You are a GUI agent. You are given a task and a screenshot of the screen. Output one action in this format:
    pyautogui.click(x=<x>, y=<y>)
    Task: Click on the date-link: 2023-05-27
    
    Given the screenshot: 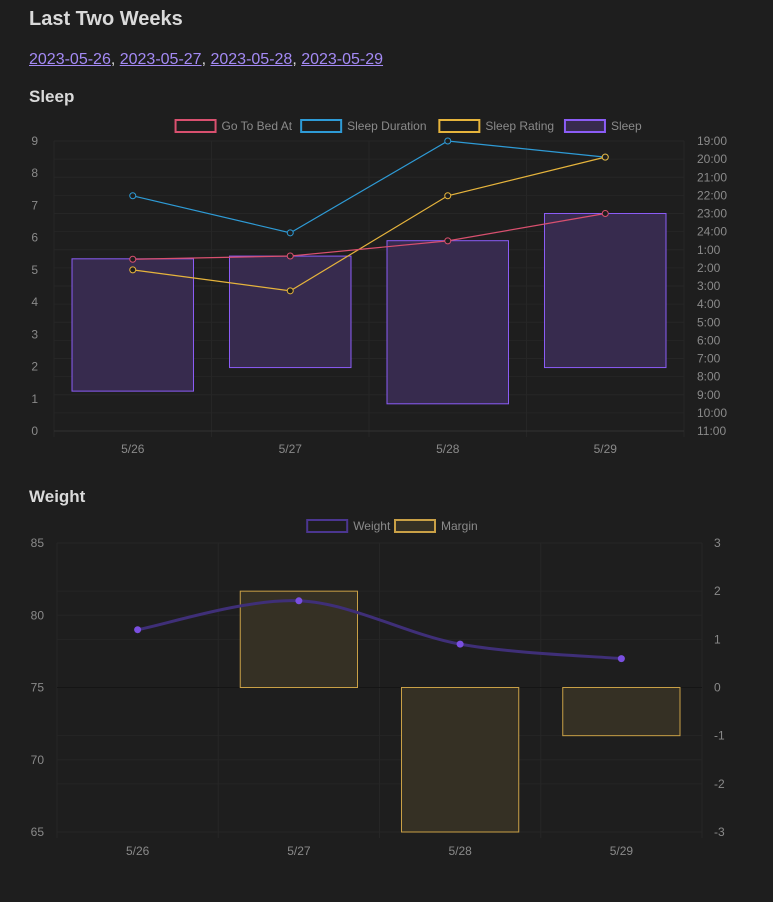 What is the action you would take?
    pyautogui.click(x=160, y=59)
    